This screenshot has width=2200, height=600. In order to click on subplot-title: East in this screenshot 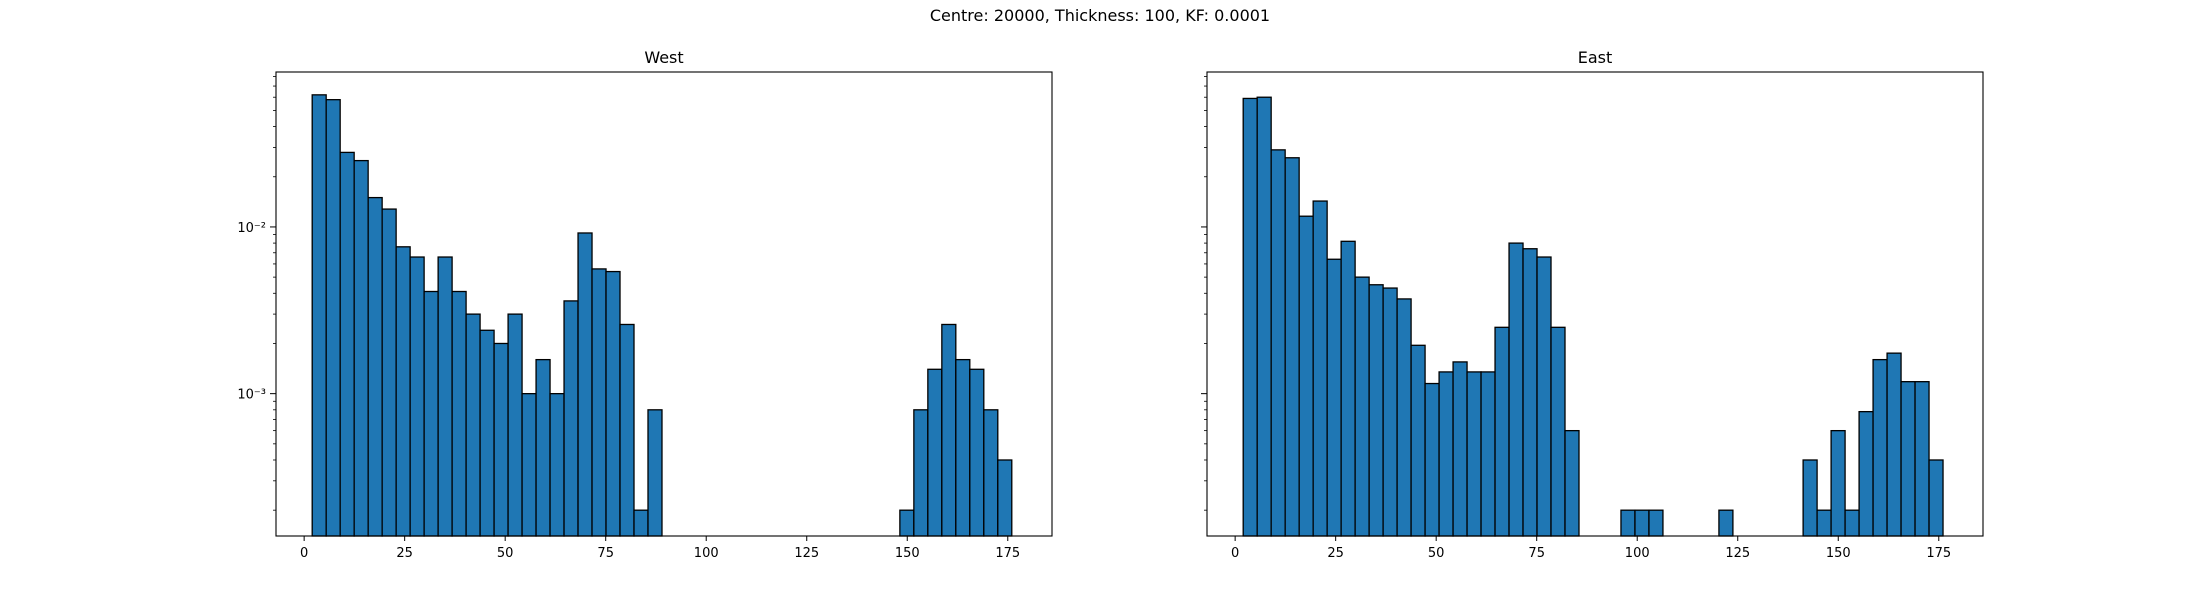, I will do `click(1595, 57)`.